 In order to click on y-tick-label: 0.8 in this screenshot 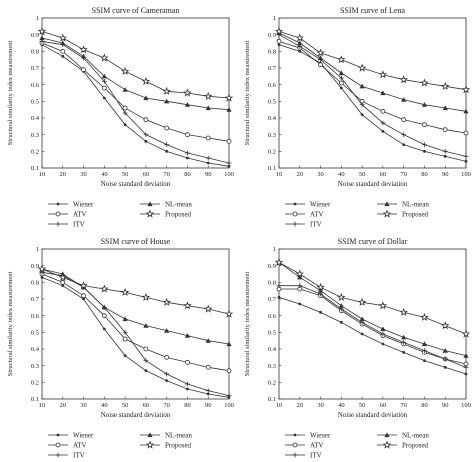, I will do `click(35, 52)`.